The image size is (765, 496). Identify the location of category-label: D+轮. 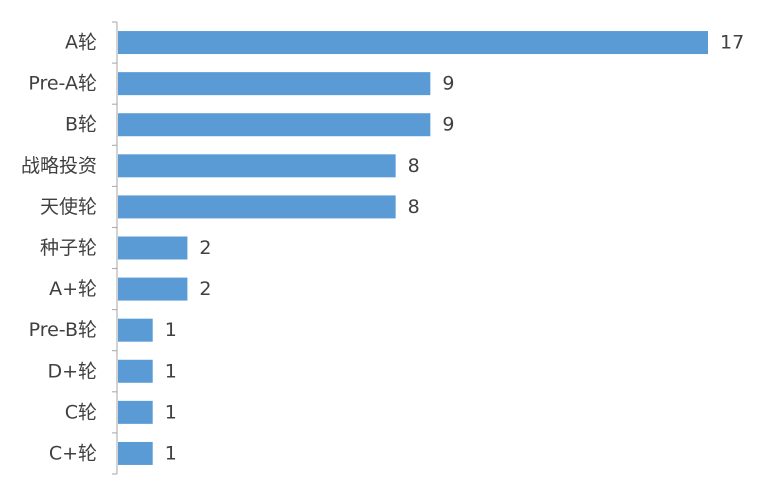
(72, 371).